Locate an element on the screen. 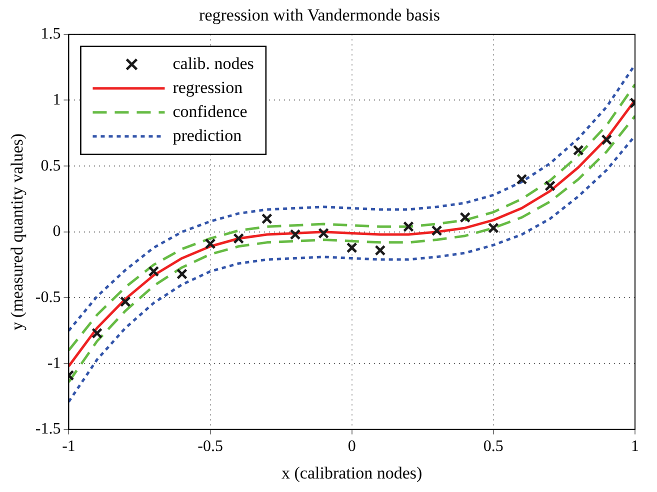  legend-label: regression is located at coordinates (208, 87).